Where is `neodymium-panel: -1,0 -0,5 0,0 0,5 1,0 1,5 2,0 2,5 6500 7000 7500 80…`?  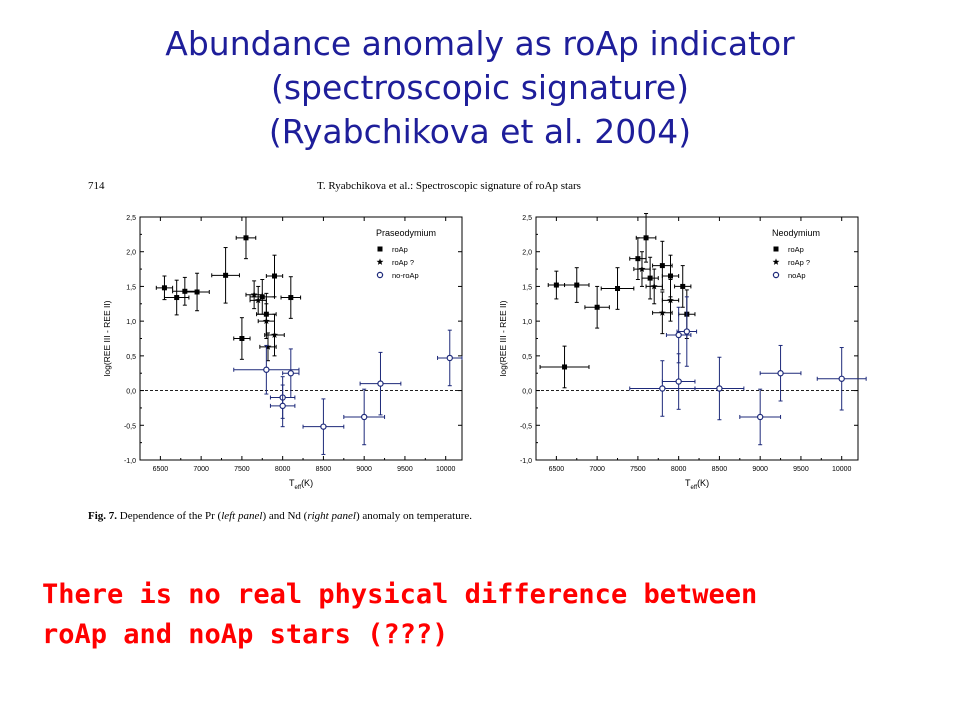
neodymium-panel: -1,0 -0,5 0,0 0,5 1,0 1,5 2,0 2,5 6500 7000 7500 80… is located at coordinates (682, 352).